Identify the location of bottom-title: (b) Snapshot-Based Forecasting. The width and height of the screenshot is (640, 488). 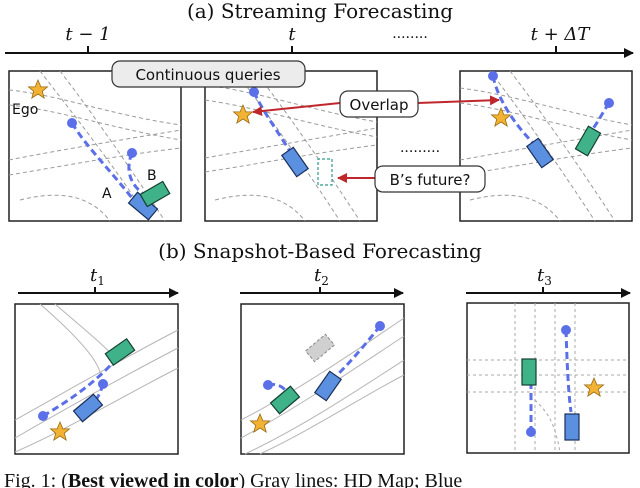
(320, 251).